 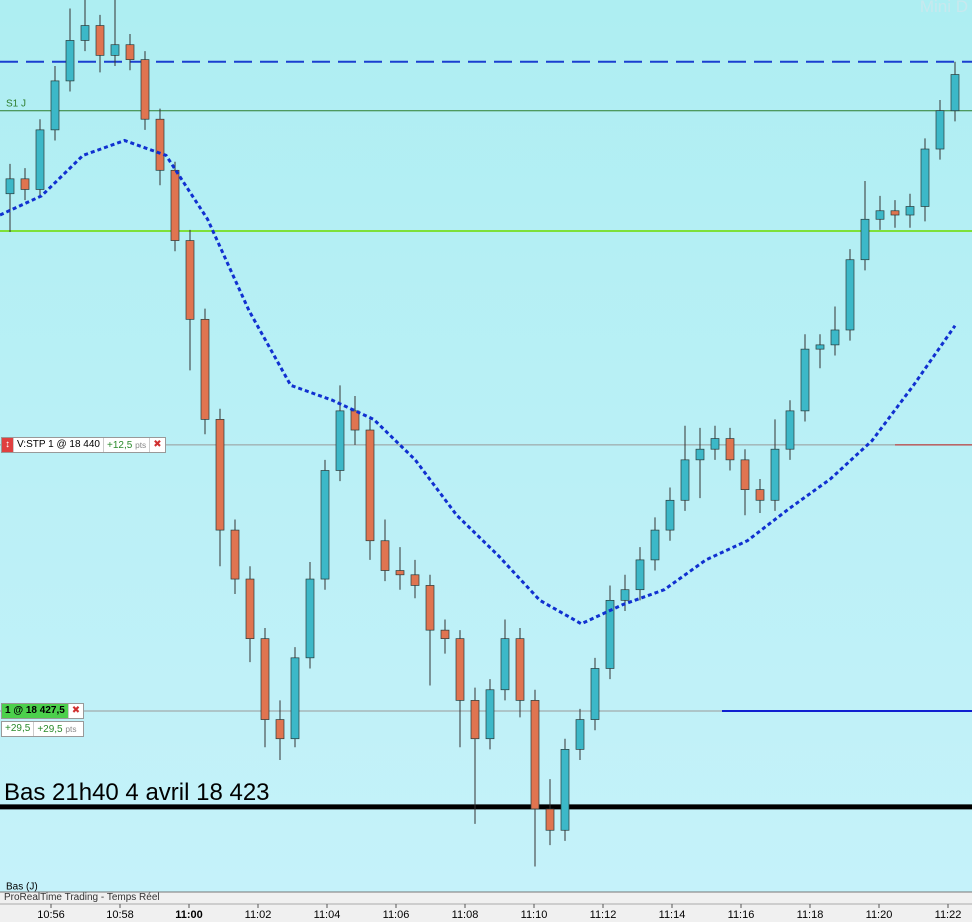 I want to click on x-tick-label: 11:00, so click(x=189, y=915).